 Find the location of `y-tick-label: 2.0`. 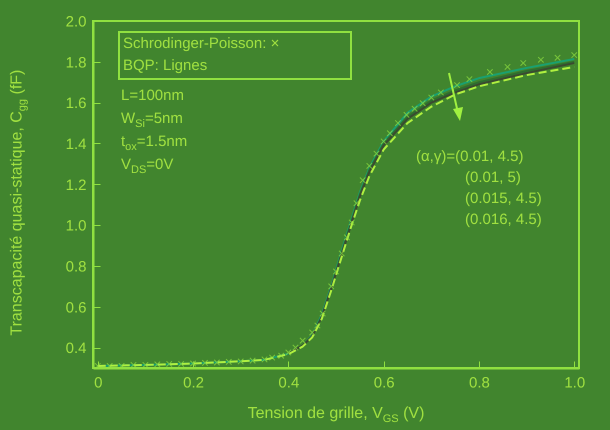

y-tick-label: 2.0 is located at coordinates (76, 22).